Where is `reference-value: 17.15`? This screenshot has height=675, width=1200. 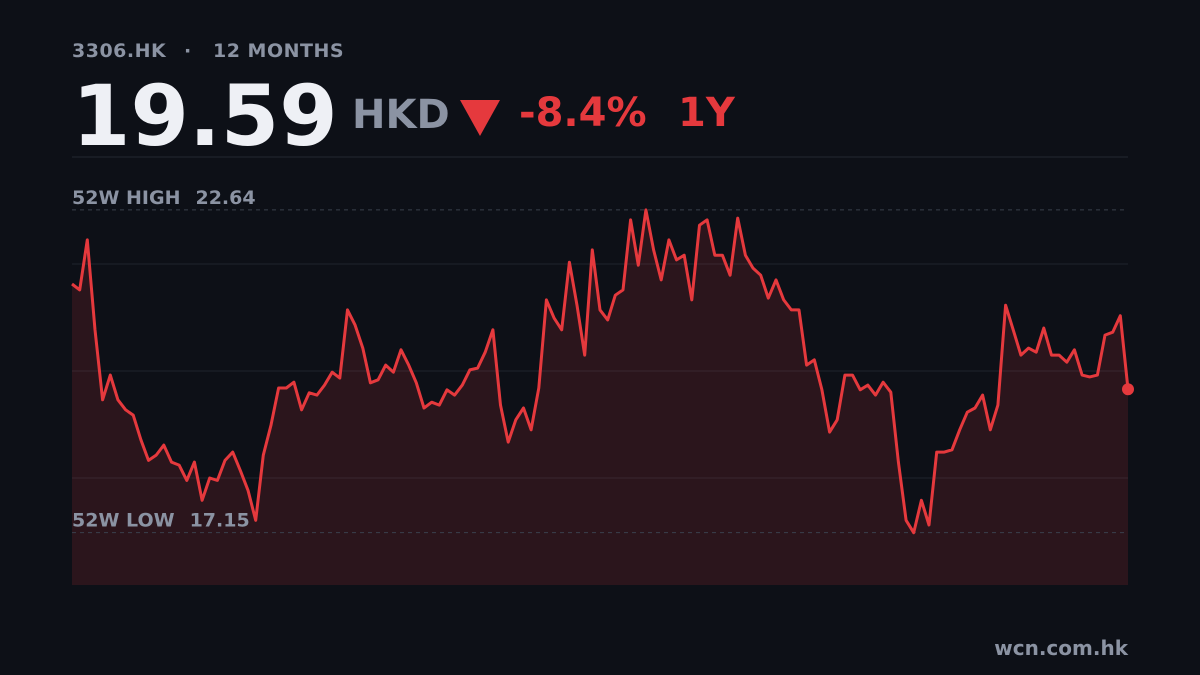 reference-value: 17.15 is located at coordinates (220, 521).